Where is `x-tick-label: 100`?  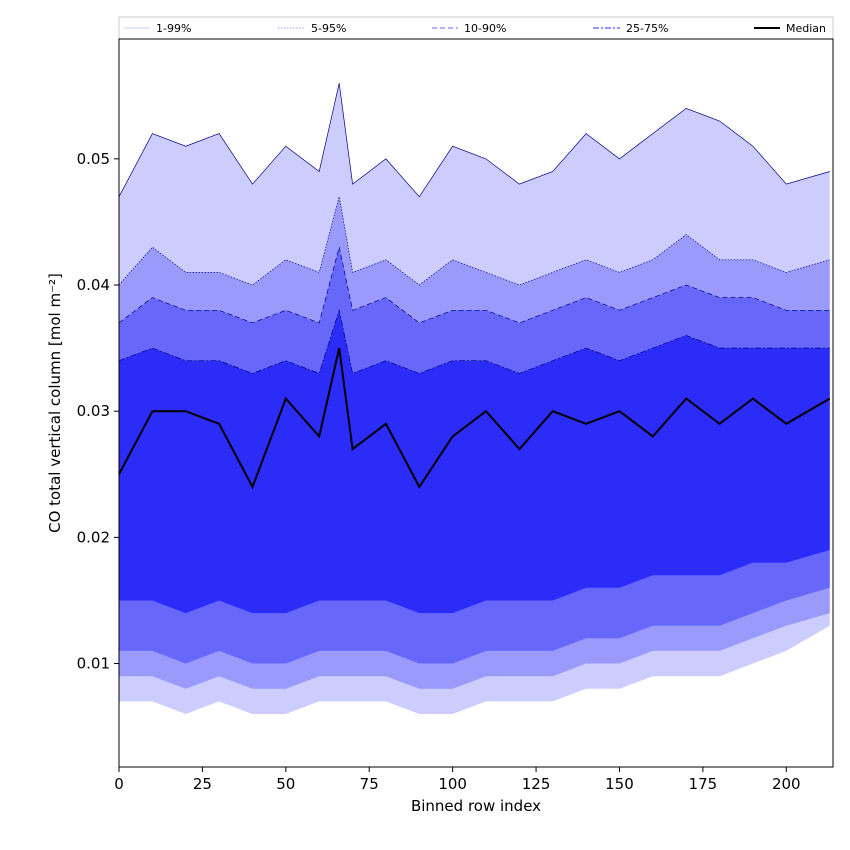
x-tick-label: 100 is located at coordinates (452, 784).